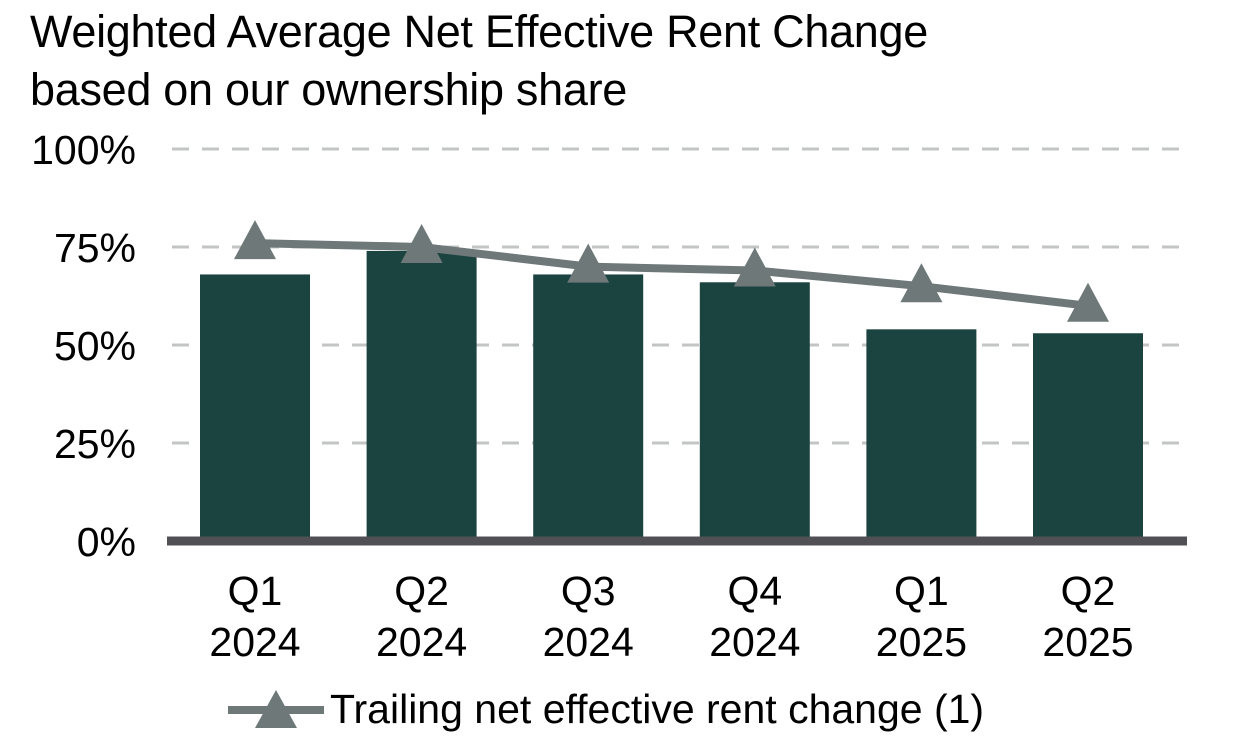 The image size is (1241, 741). I want to click on x-label-quarter-q2-2024: Q2, so click(421, 591).